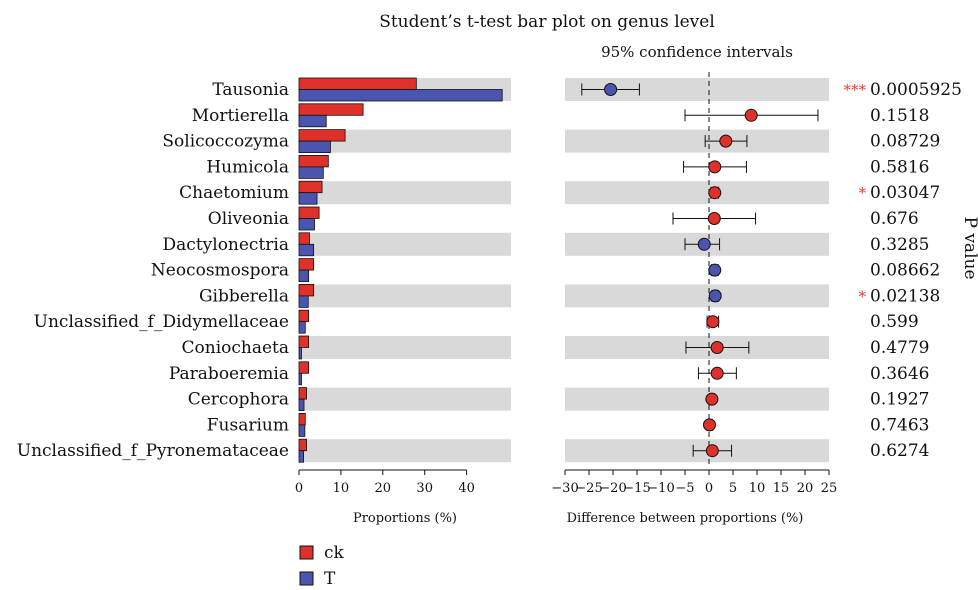  What do you see at coordinates (547, 22) in the screenshot?
I see `chart-title: Student’s t-test bar plot on genus level` at bounding box center [547, 22].